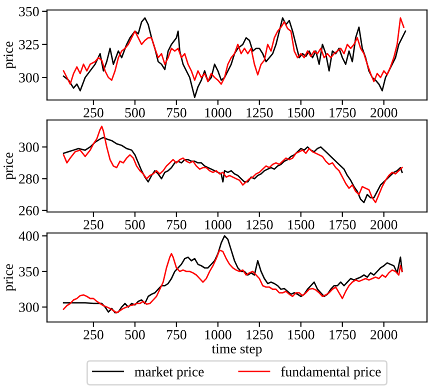 The width and height of the screenshot is (434, 390). I want to click on legend-label: market price, so click(169, 373).